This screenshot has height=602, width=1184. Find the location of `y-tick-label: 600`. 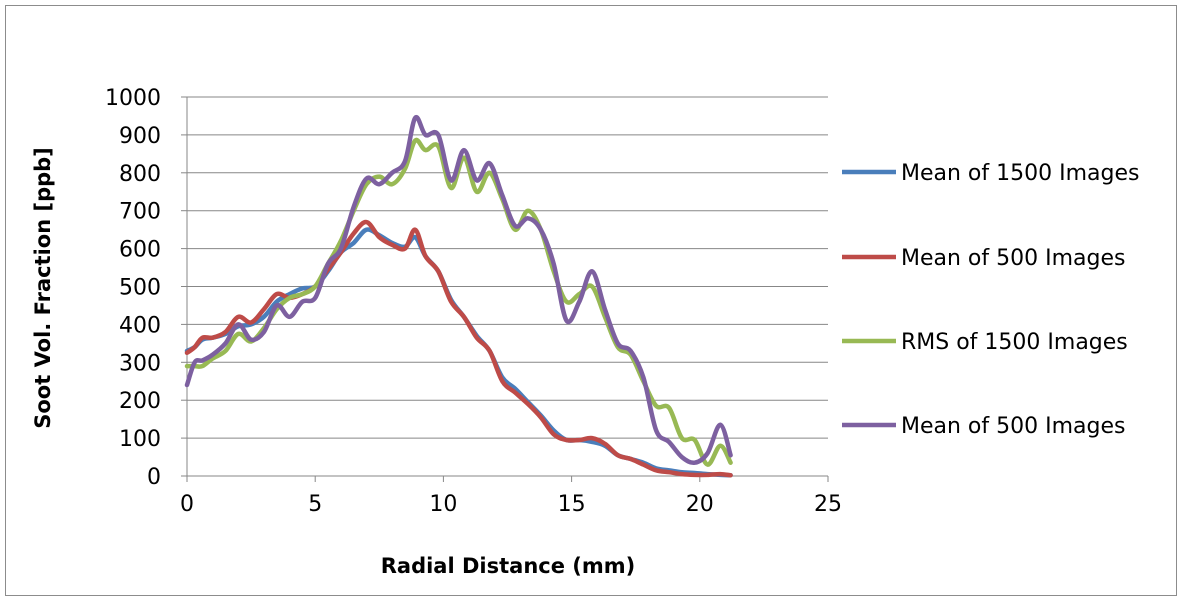

y-tick-label: 600 is located at coordinates (140, 250).